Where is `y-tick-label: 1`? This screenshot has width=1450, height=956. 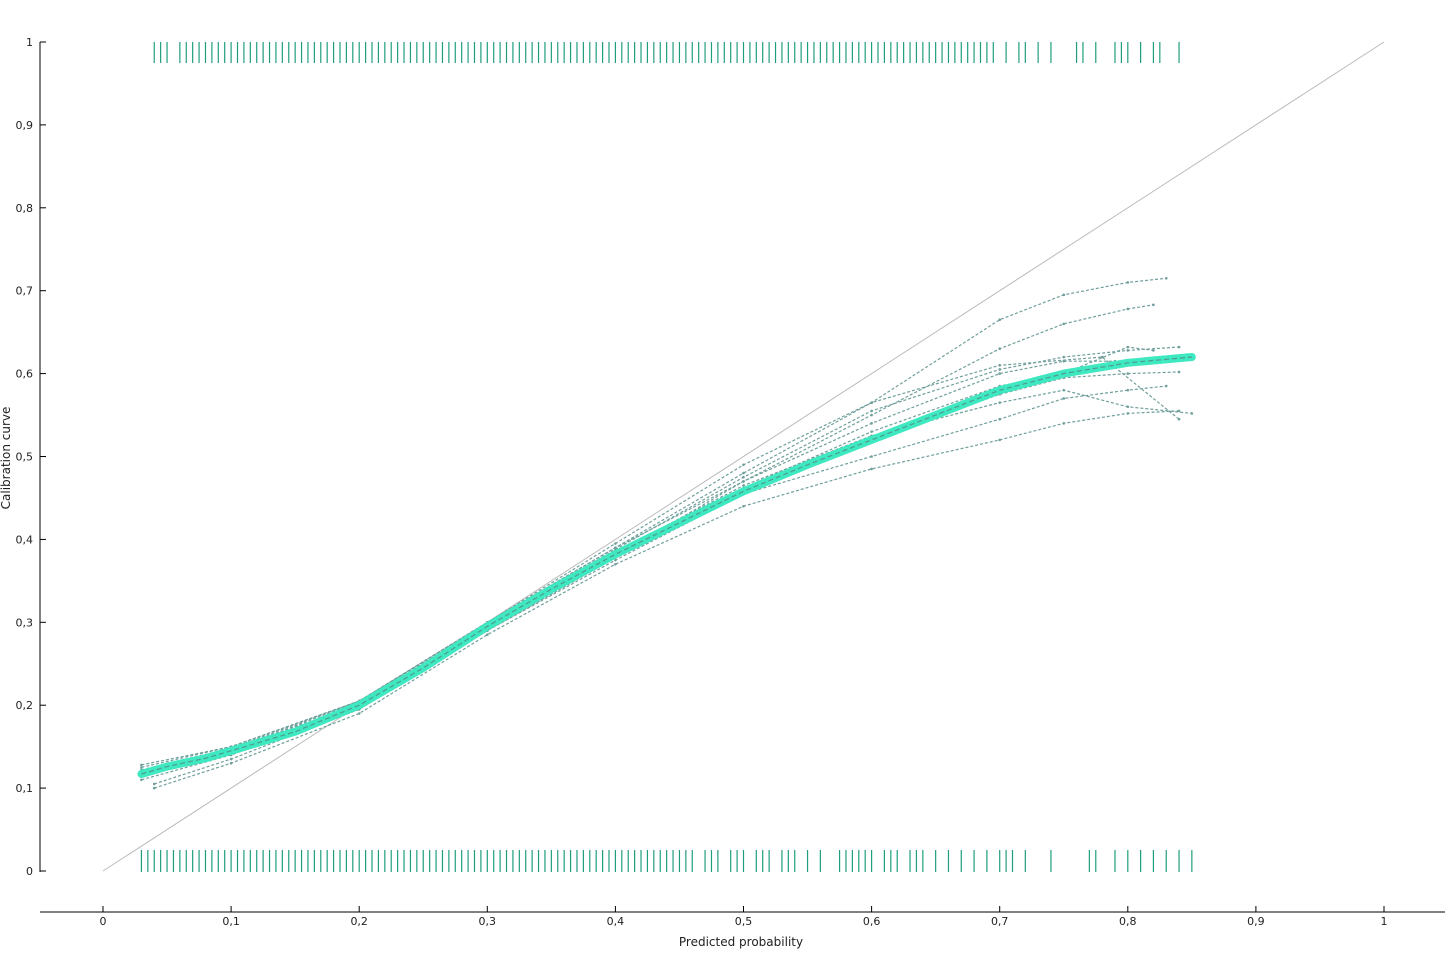
y-tick-label: 1 is located at coordinates (29, 42).